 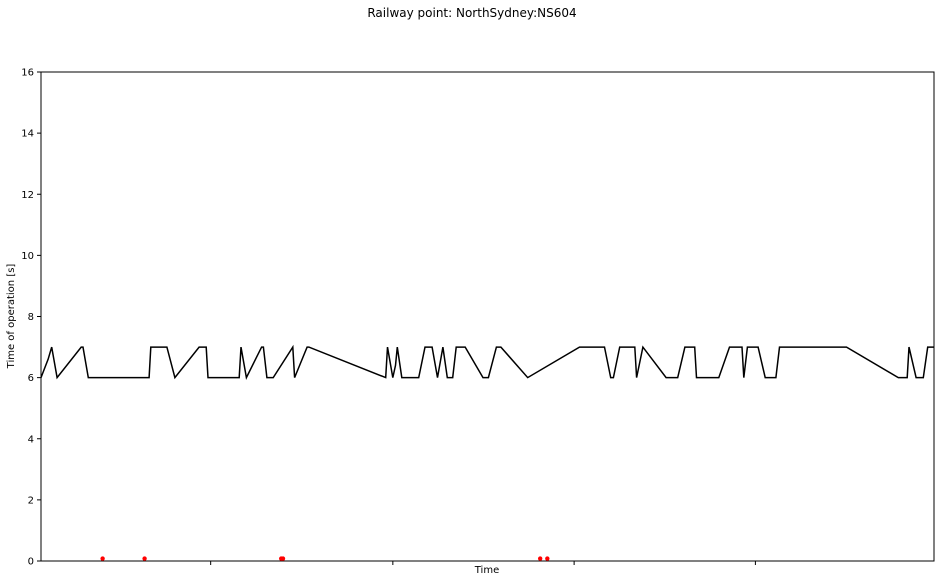 I want to click on y-tick-label-4: 8, so click(x=31, y=317).